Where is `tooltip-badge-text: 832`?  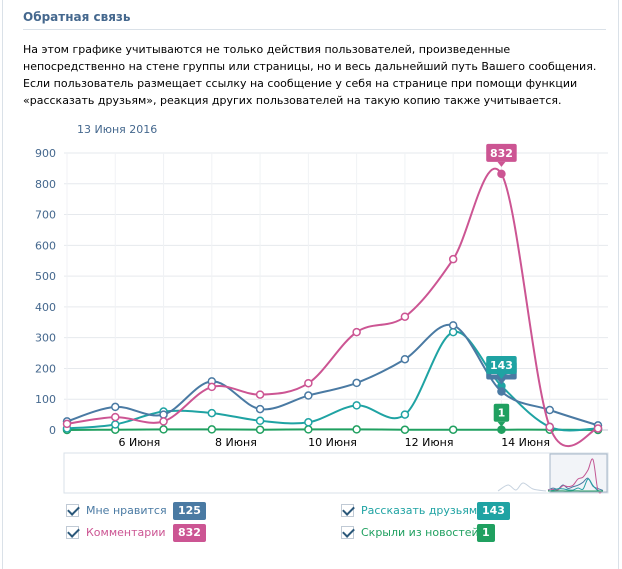
tooltip-badge-text: 832 is located at coordinates (501, 153).